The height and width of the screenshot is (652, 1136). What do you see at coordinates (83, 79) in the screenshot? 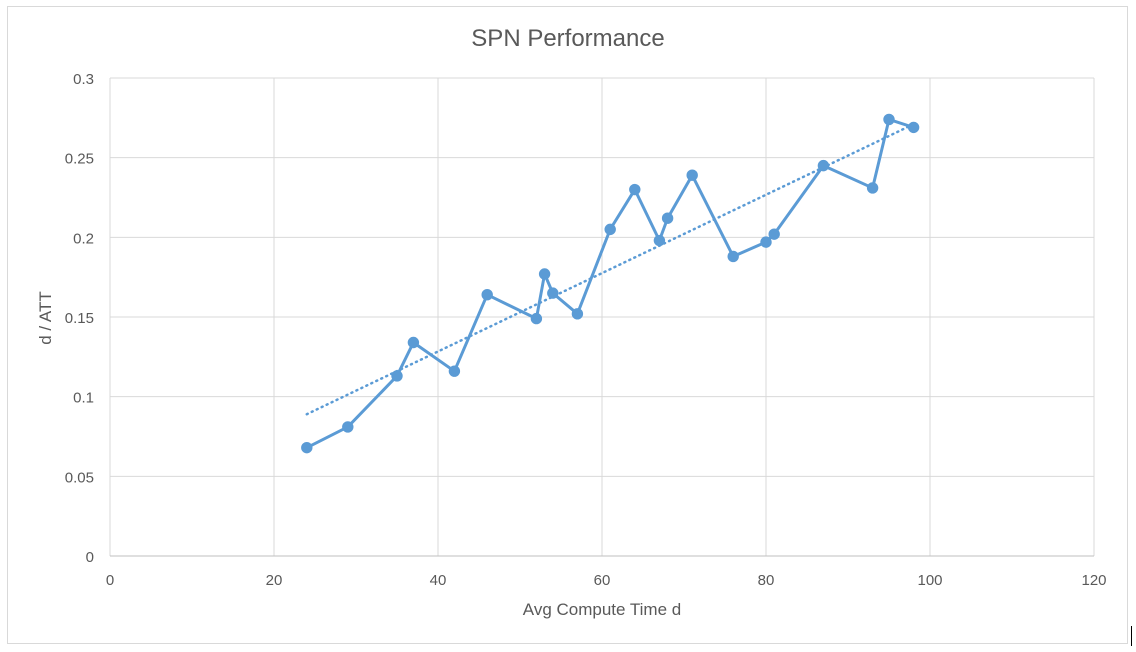
I see `y-tick-label: 0.3` at bounding box center [83, 79].